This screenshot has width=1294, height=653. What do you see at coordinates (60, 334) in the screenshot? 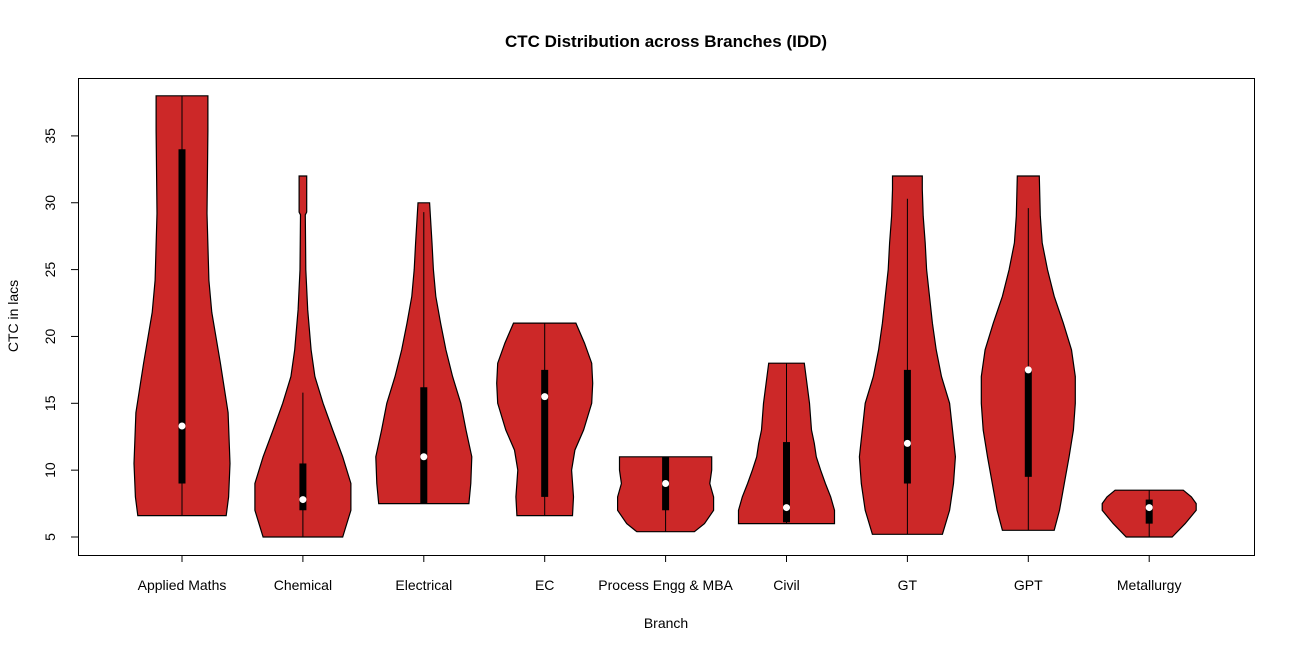
I see `y-axis: 5 10 15 20 25 30 35` at bounding box center [60, 334].